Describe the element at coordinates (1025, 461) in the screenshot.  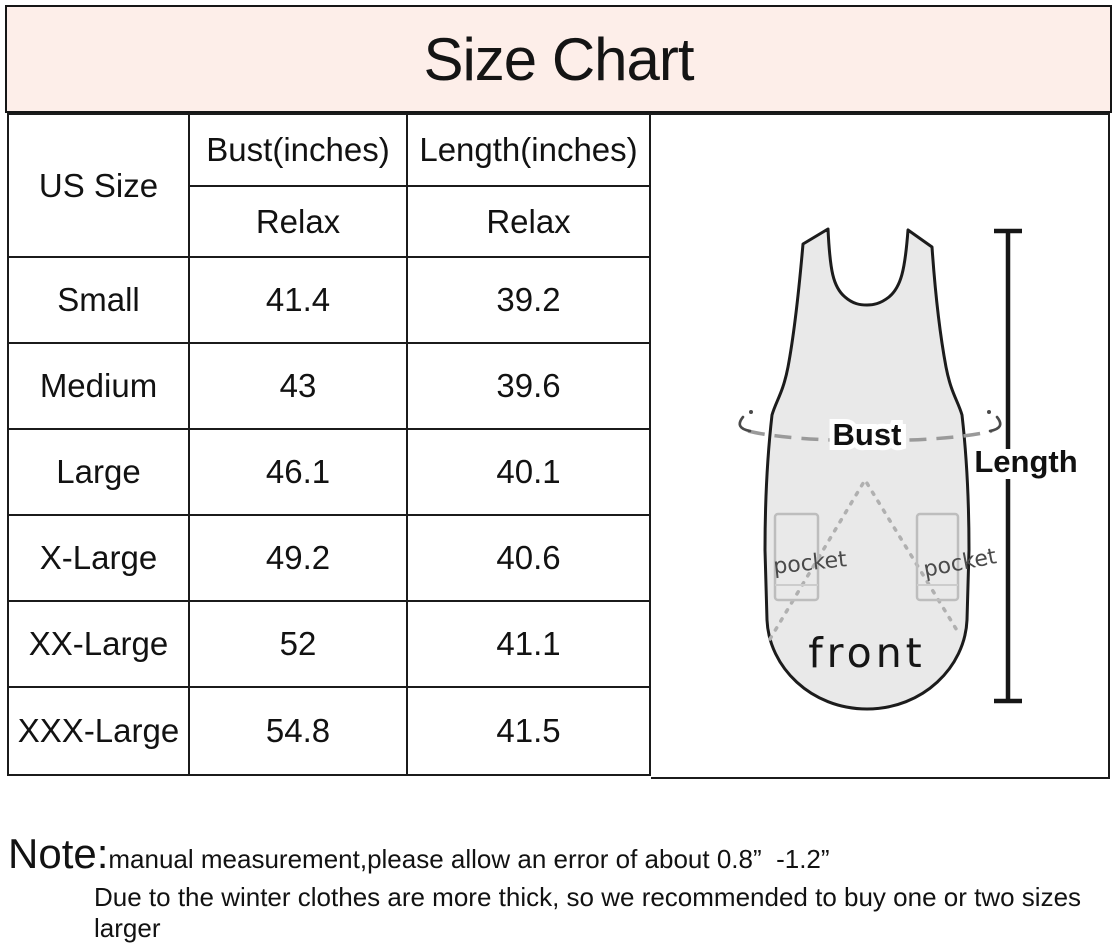
I see `length-label: Length` at that location.